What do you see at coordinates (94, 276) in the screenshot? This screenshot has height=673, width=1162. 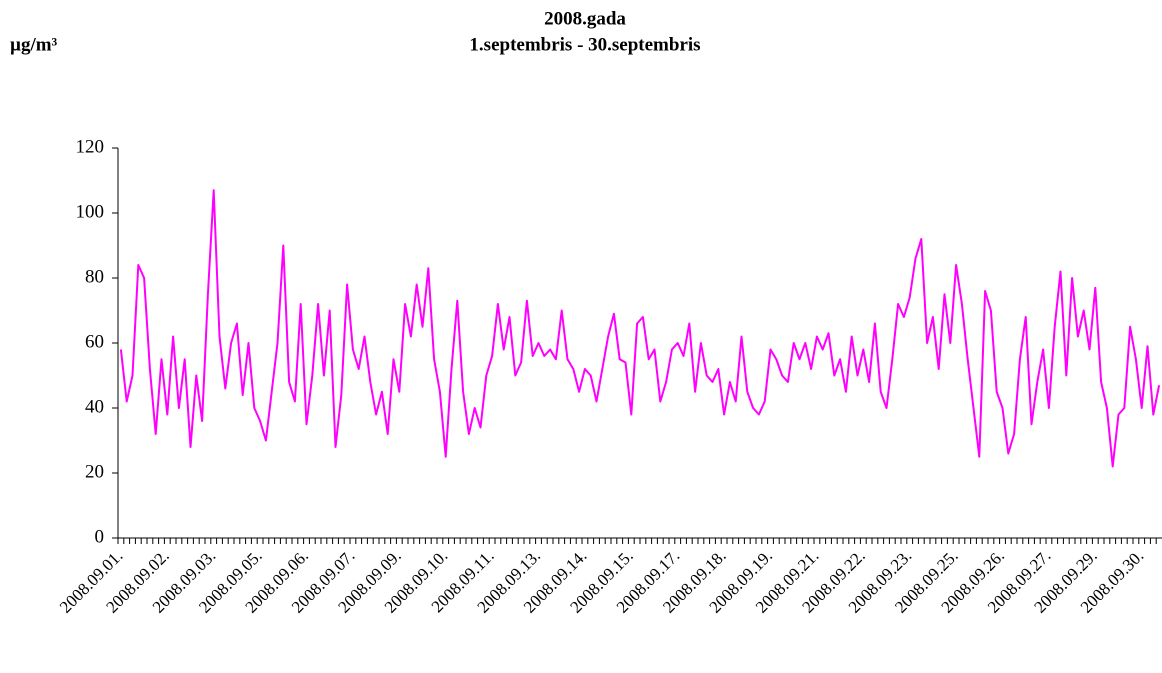 I see `y-tick-label: 80` at bounding box center [94, 276].